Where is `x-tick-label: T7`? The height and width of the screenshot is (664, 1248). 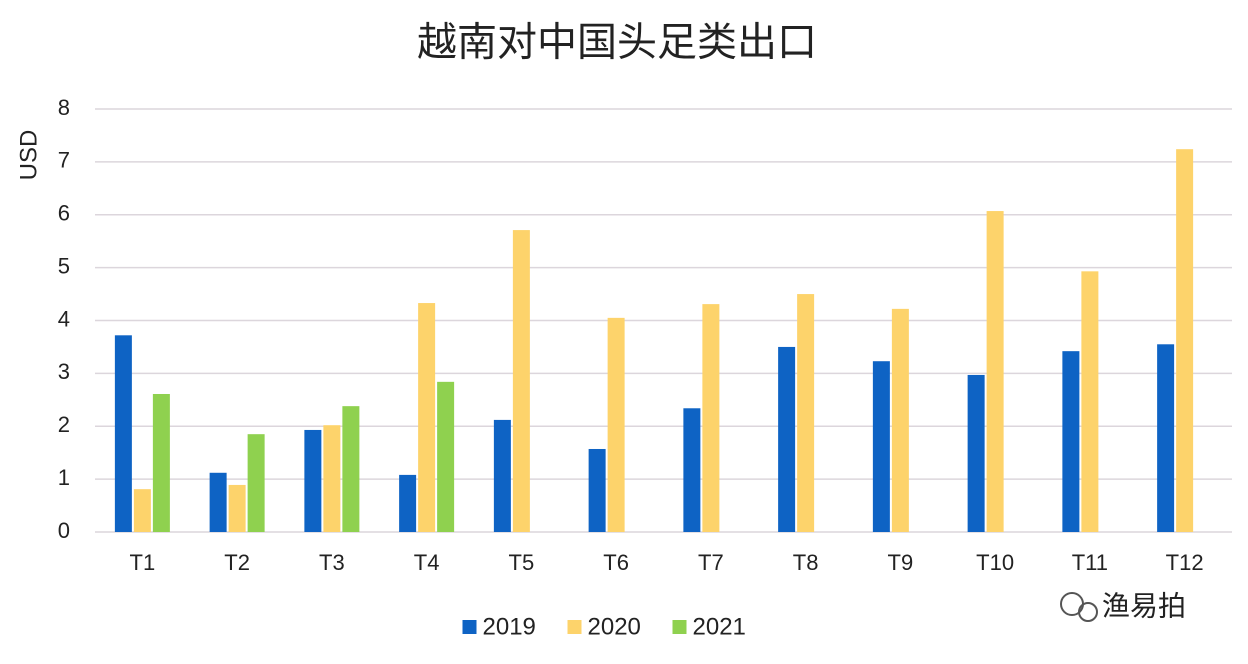
x-tick-label: T7 is located at coordinates (711, 562).